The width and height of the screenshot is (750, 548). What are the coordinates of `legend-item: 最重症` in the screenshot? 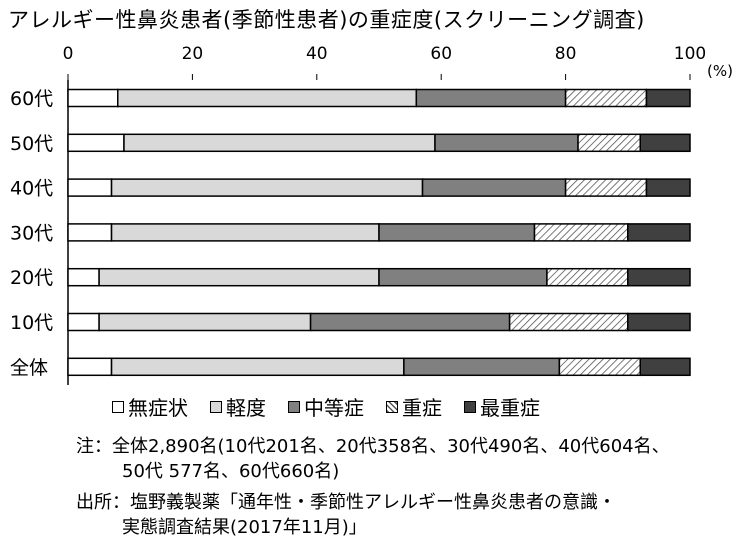 It's located at (502, 406).